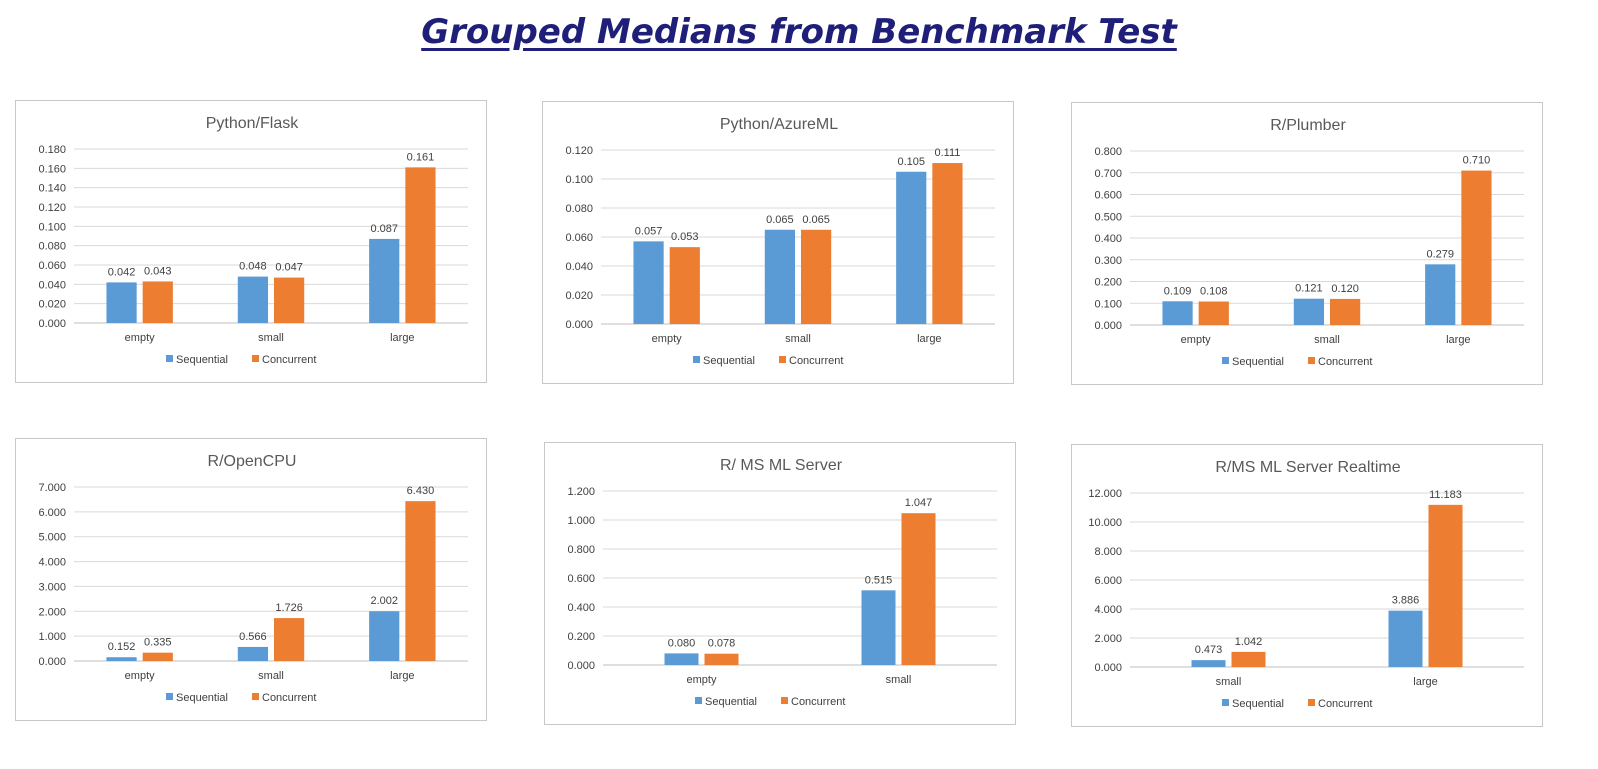  What do you see at coordinates (158, 271) in the screenshot?
I see `data-label: 0.043` at bounding box center [158, 271].